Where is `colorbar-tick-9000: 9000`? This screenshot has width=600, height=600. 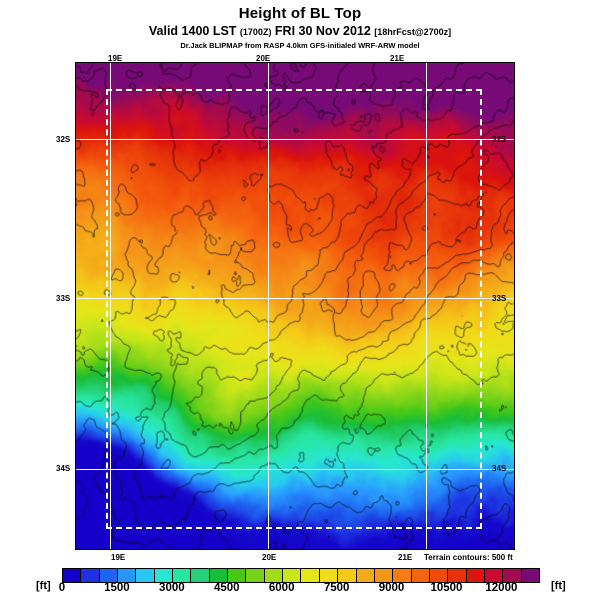 colorbar-tick-9000: 9000 is located at coordinates (391, 588).